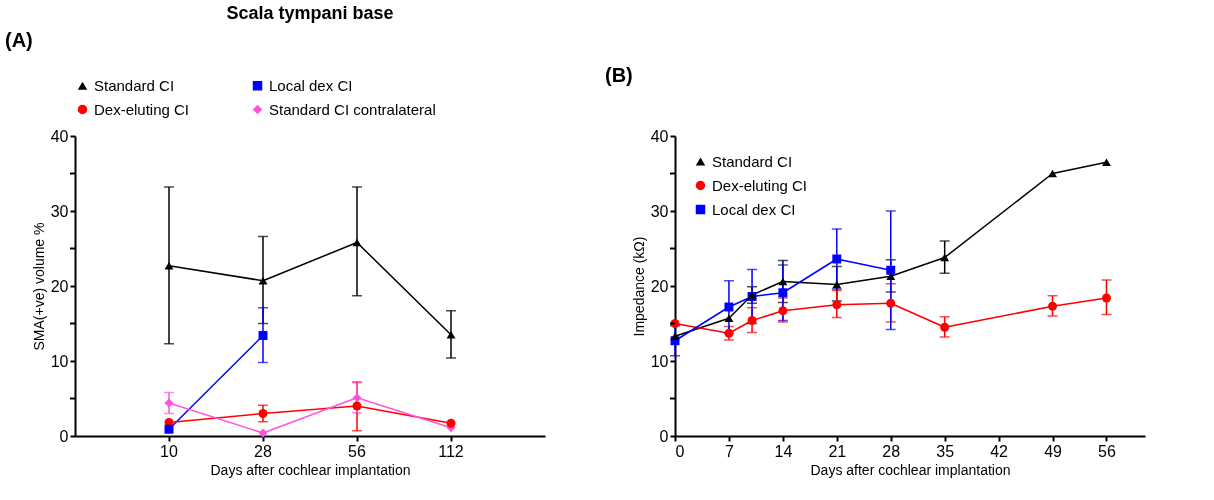 This screenshot has height=500, width=1214. Describe the element at coordinates (783, 451) in the screenshot. I see `x-tick-label: 14` at that location.